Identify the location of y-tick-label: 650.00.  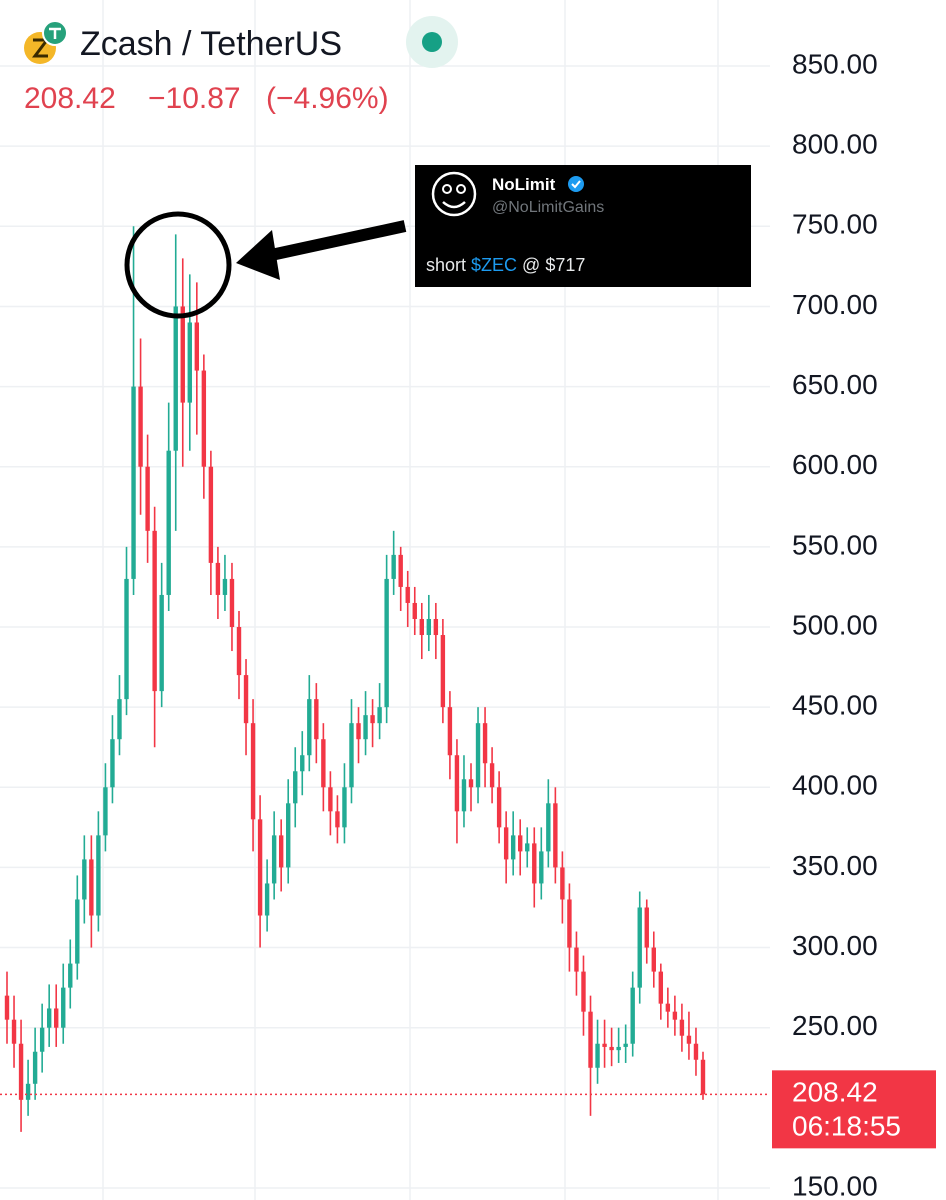
(835, 384).